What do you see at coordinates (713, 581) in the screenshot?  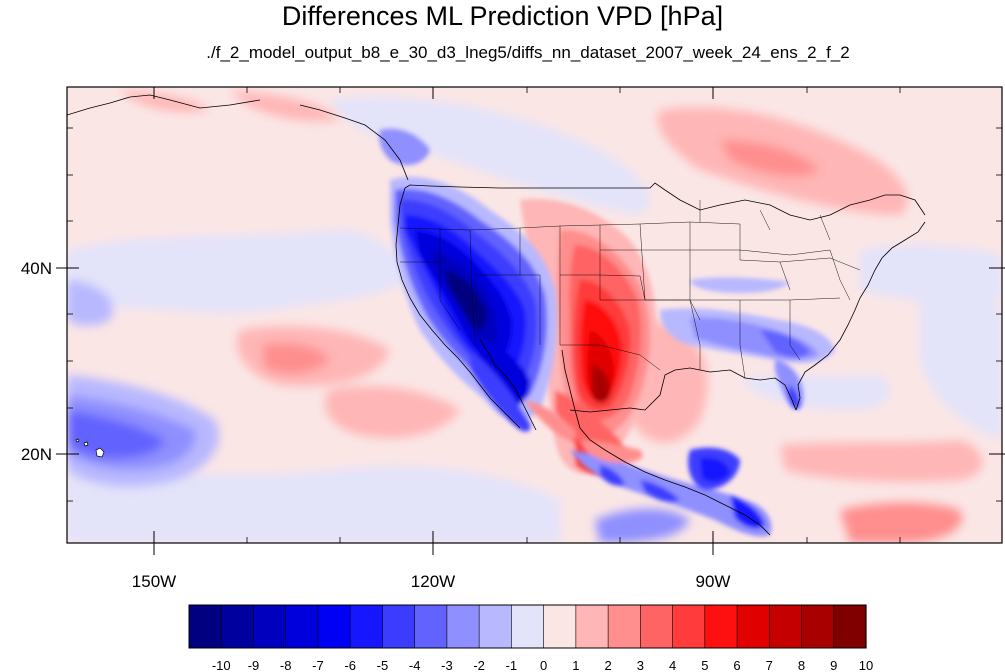 I see `lon-label-90w: 90W` at bounding box center [713, 581].